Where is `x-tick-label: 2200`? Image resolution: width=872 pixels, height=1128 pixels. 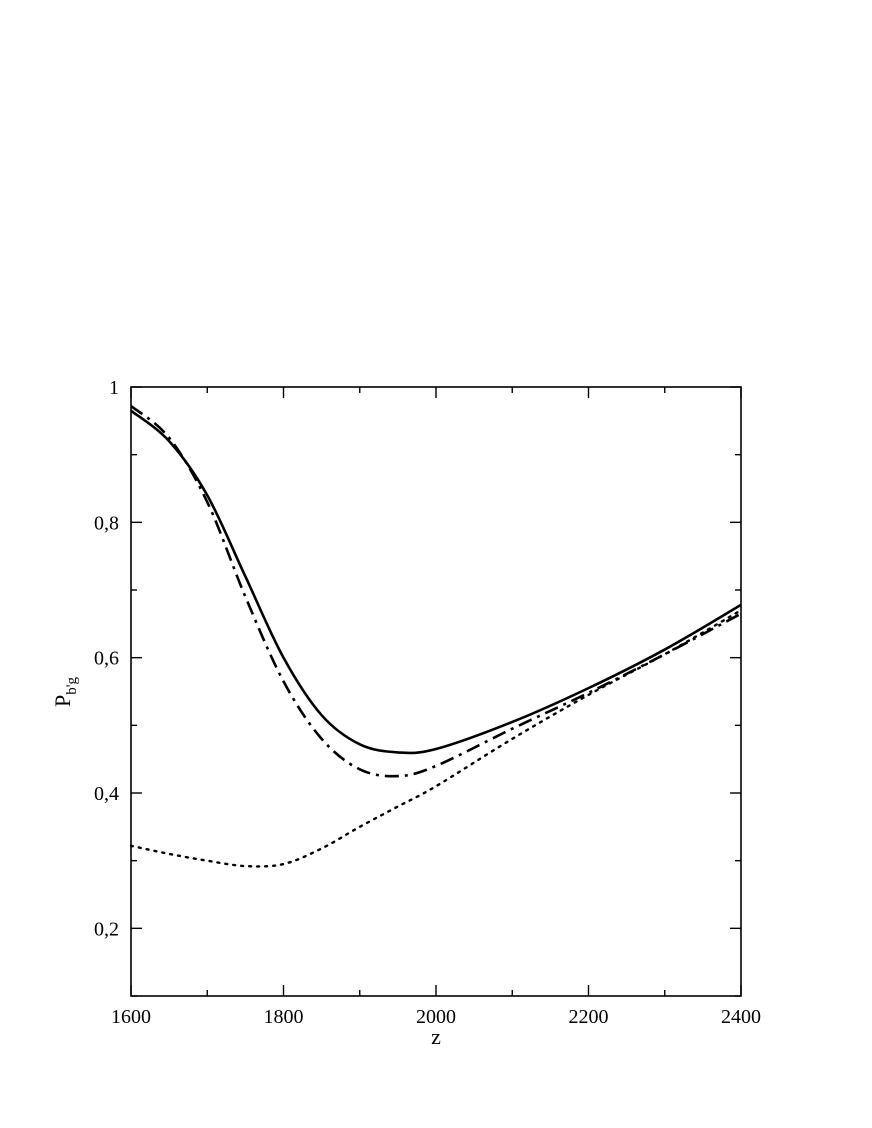
x-tick-label: 2200 is located at coordinates (589, 1017).